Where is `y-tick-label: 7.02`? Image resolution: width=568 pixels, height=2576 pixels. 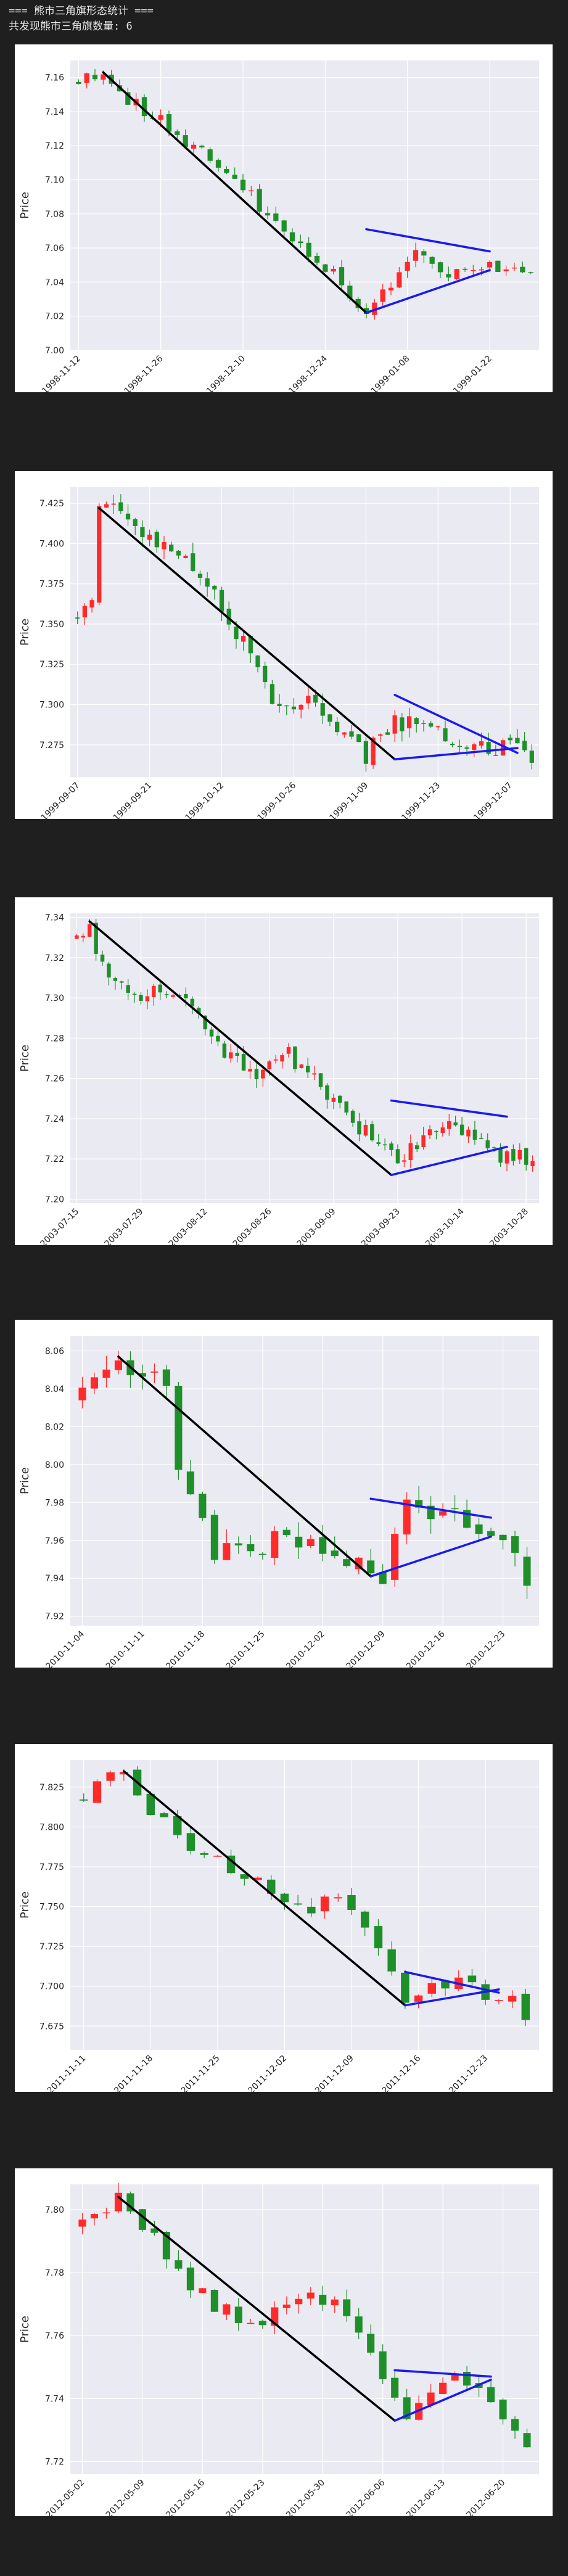
y-tick-label: 7.02 is located at coordinates (55, 317).